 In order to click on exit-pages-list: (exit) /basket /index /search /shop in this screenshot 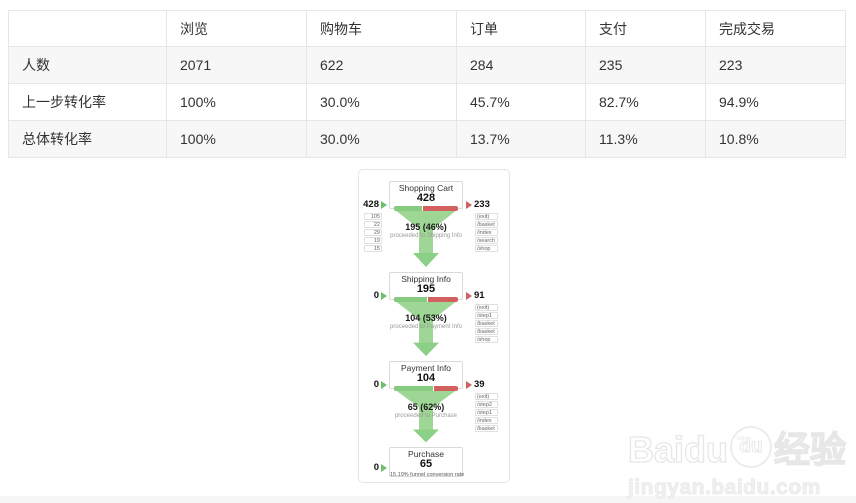, I will do `click(486, 233)`.